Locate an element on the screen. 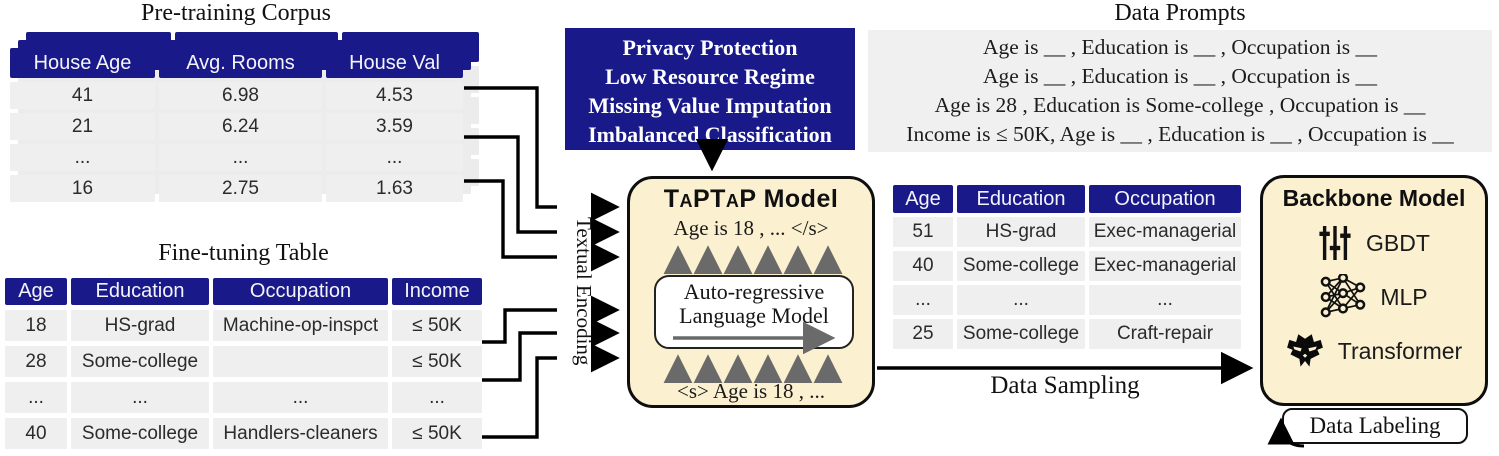 This screenshot has height=456, width=1499. column-header: Income is located at coordinates (437, 291).